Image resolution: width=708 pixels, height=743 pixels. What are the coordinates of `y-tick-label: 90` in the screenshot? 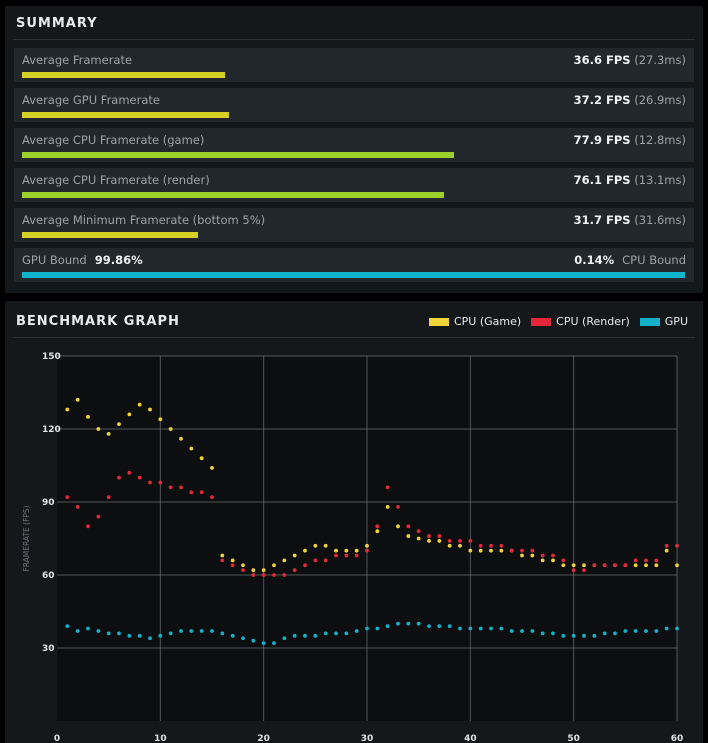 It's located at (48, 503).